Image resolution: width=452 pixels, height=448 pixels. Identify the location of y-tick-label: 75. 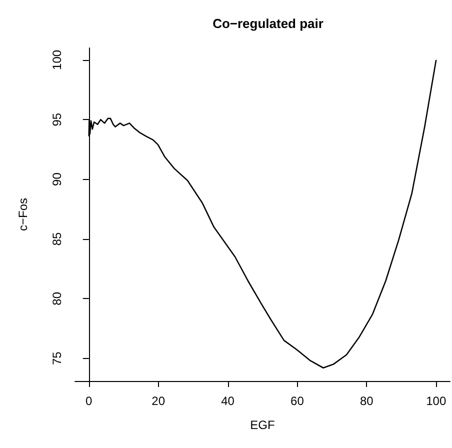
(57, 358).